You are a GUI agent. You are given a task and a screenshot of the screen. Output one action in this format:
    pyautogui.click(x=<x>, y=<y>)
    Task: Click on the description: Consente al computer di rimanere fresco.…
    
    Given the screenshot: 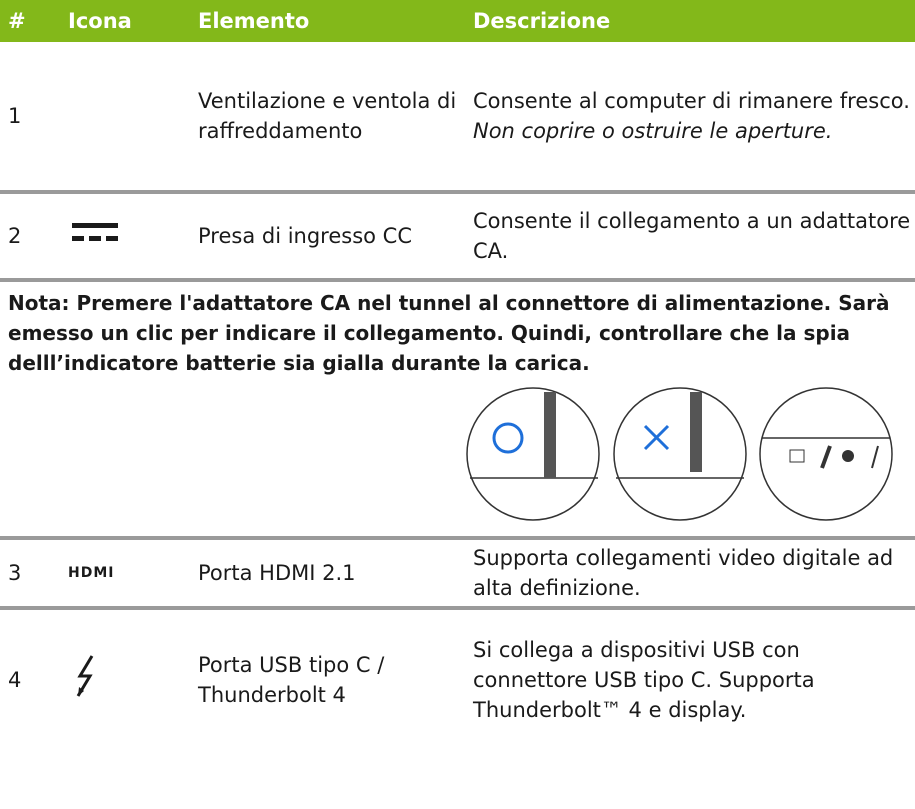 What is the action you would take?
    pyautogui.click(x=690, y=116)
    